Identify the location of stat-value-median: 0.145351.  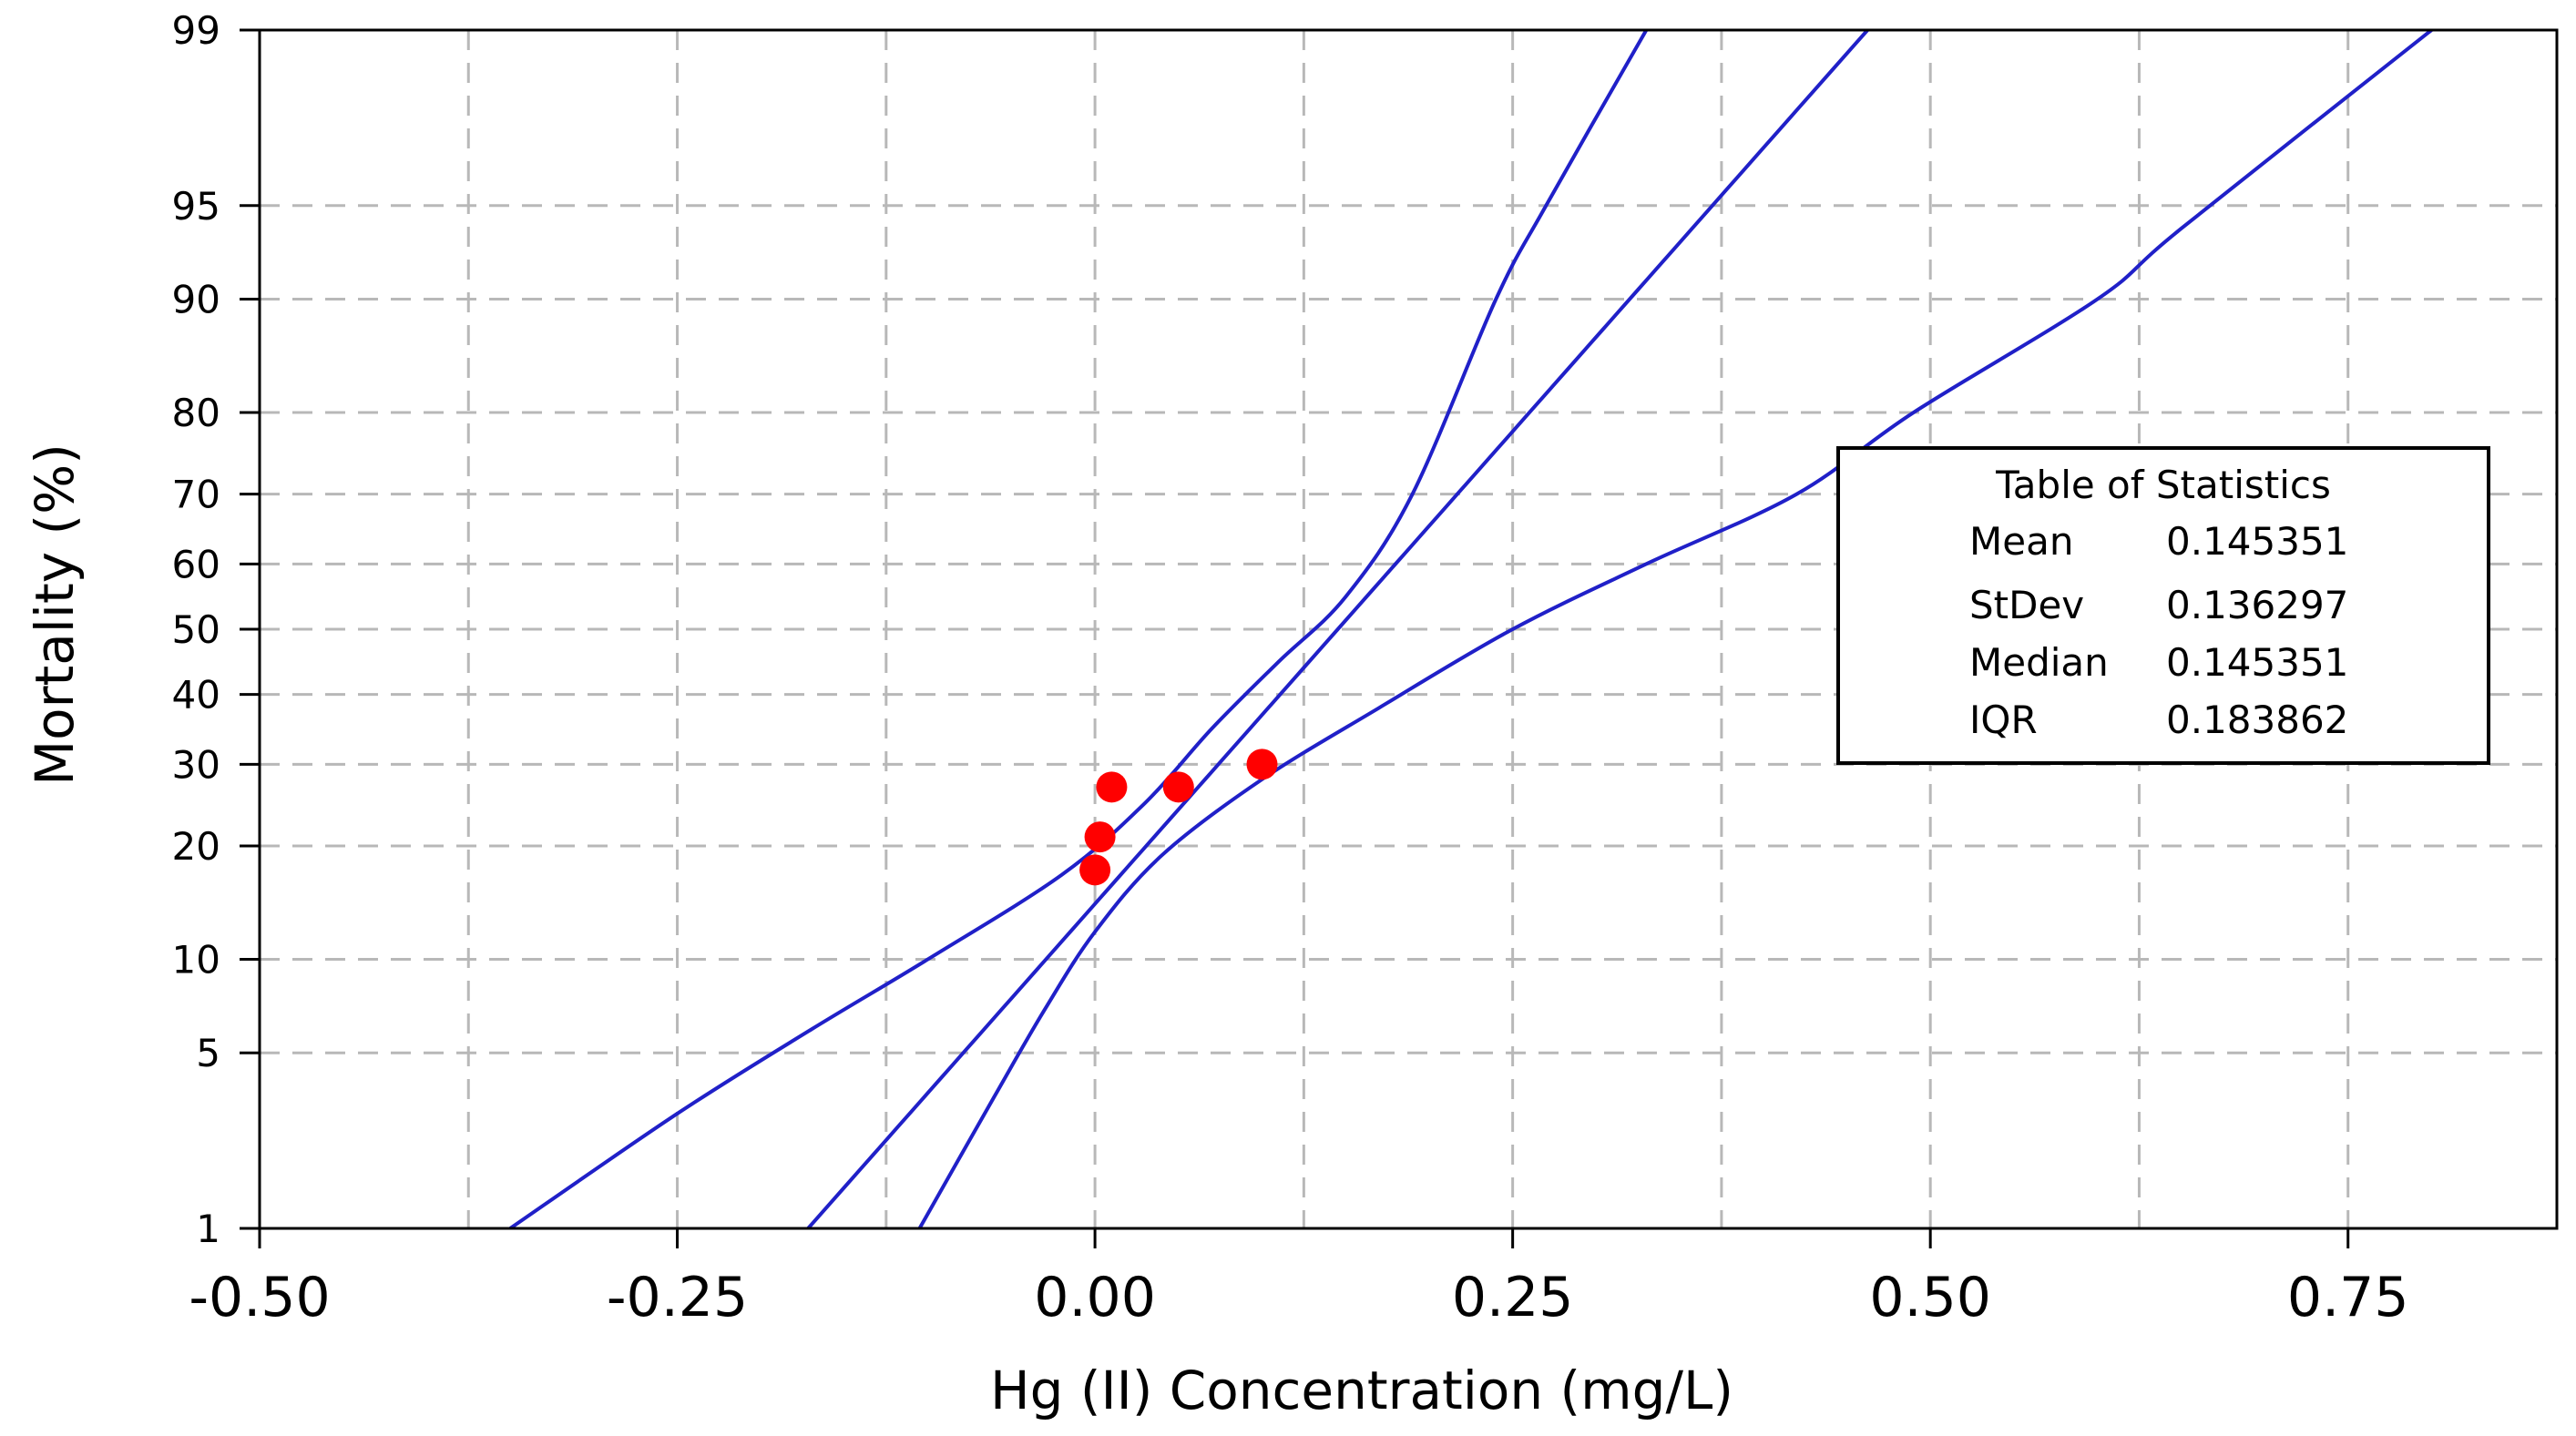
(2257, 662).